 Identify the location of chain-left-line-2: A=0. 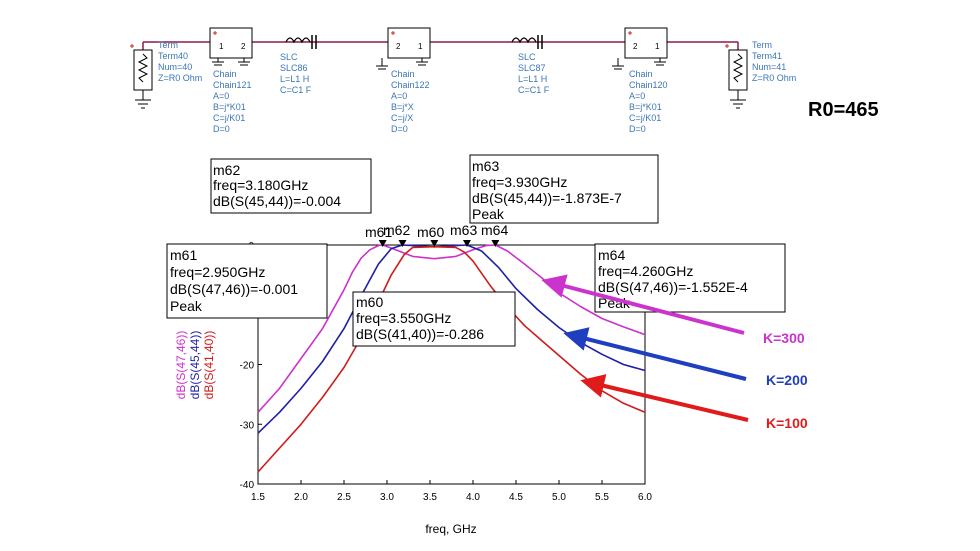
(221, 96).